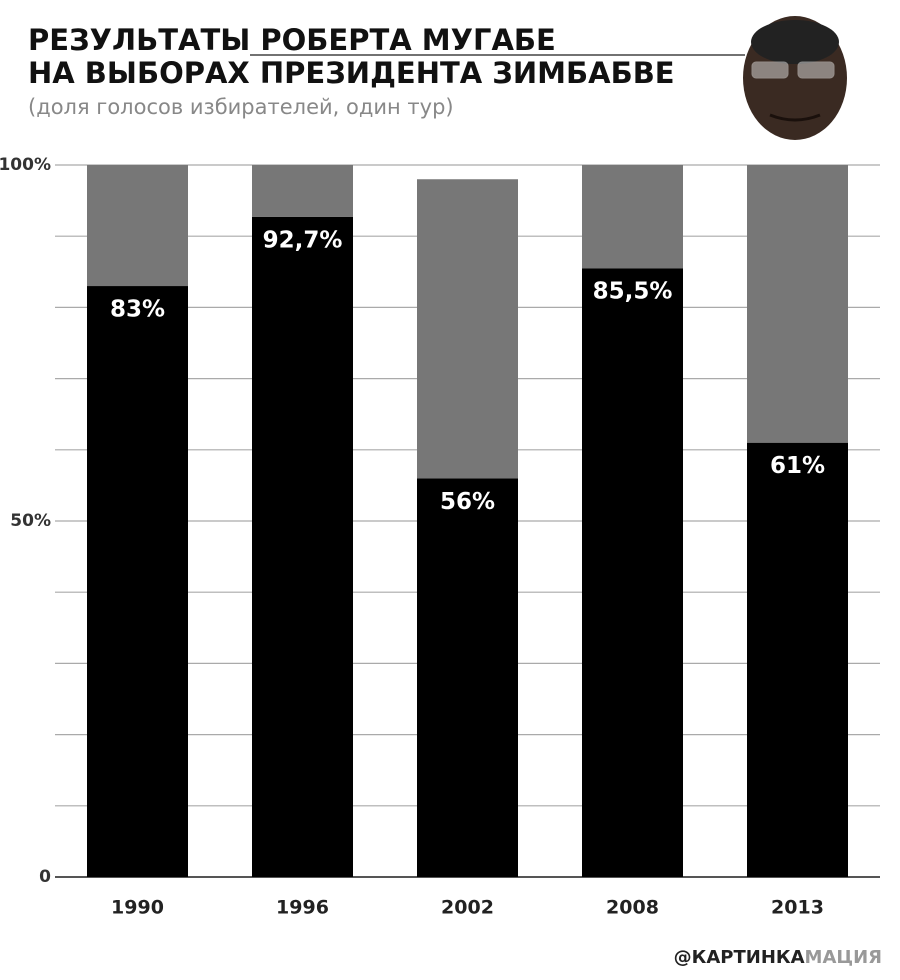 The width and height of the screenshot is (900, 980). What do you see at coordinates (45, 877) in the screenshot?
I see `y-tick-label: 0` at bounding box center [45, 877].